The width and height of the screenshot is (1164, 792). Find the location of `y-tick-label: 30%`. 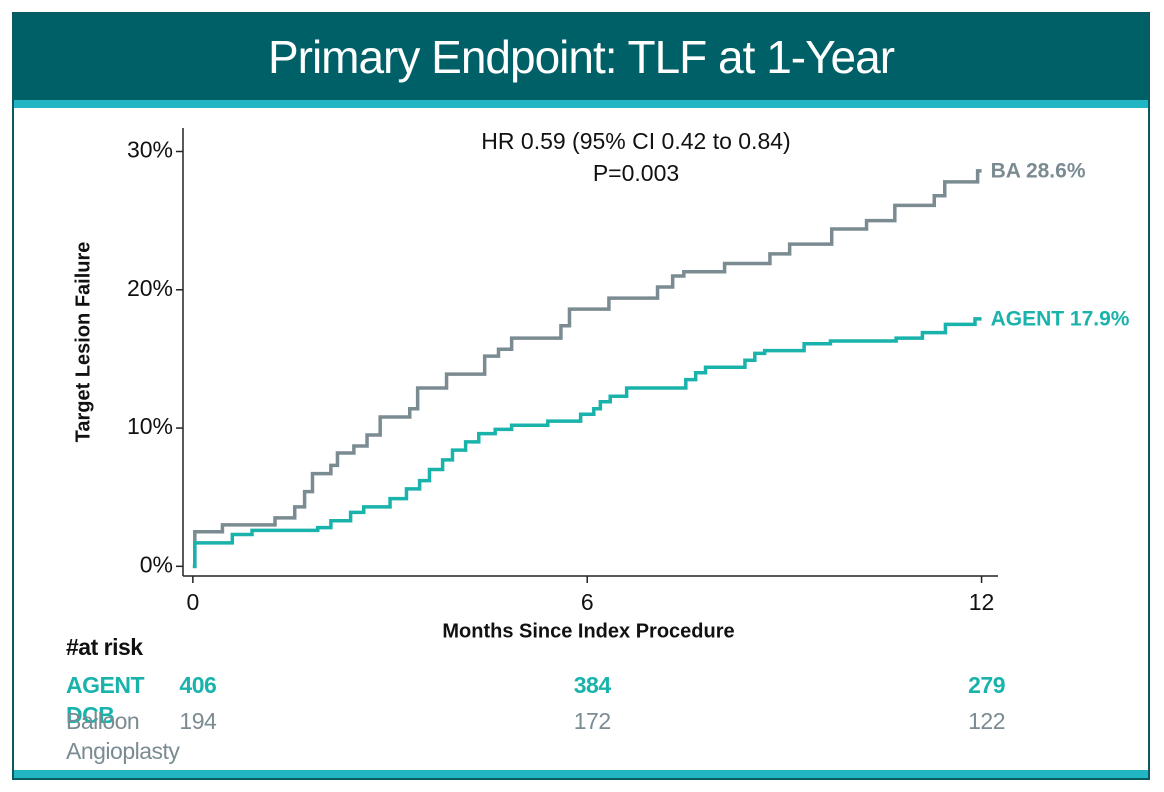

y-tick-label: 30% is located at coordinates (150, 150).